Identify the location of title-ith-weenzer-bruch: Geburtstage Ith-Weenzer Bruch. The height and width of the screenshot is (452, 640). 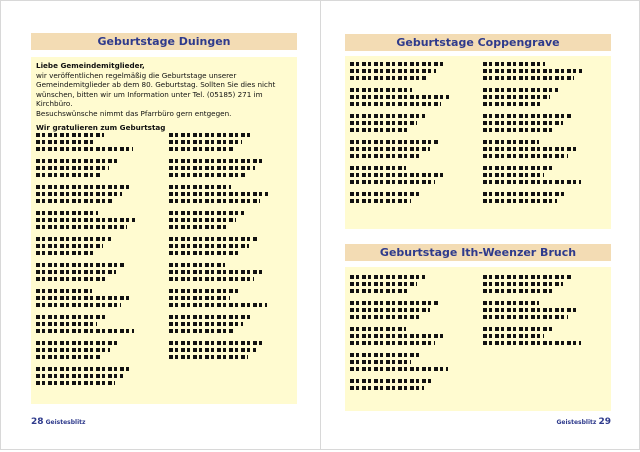
(478, 252).